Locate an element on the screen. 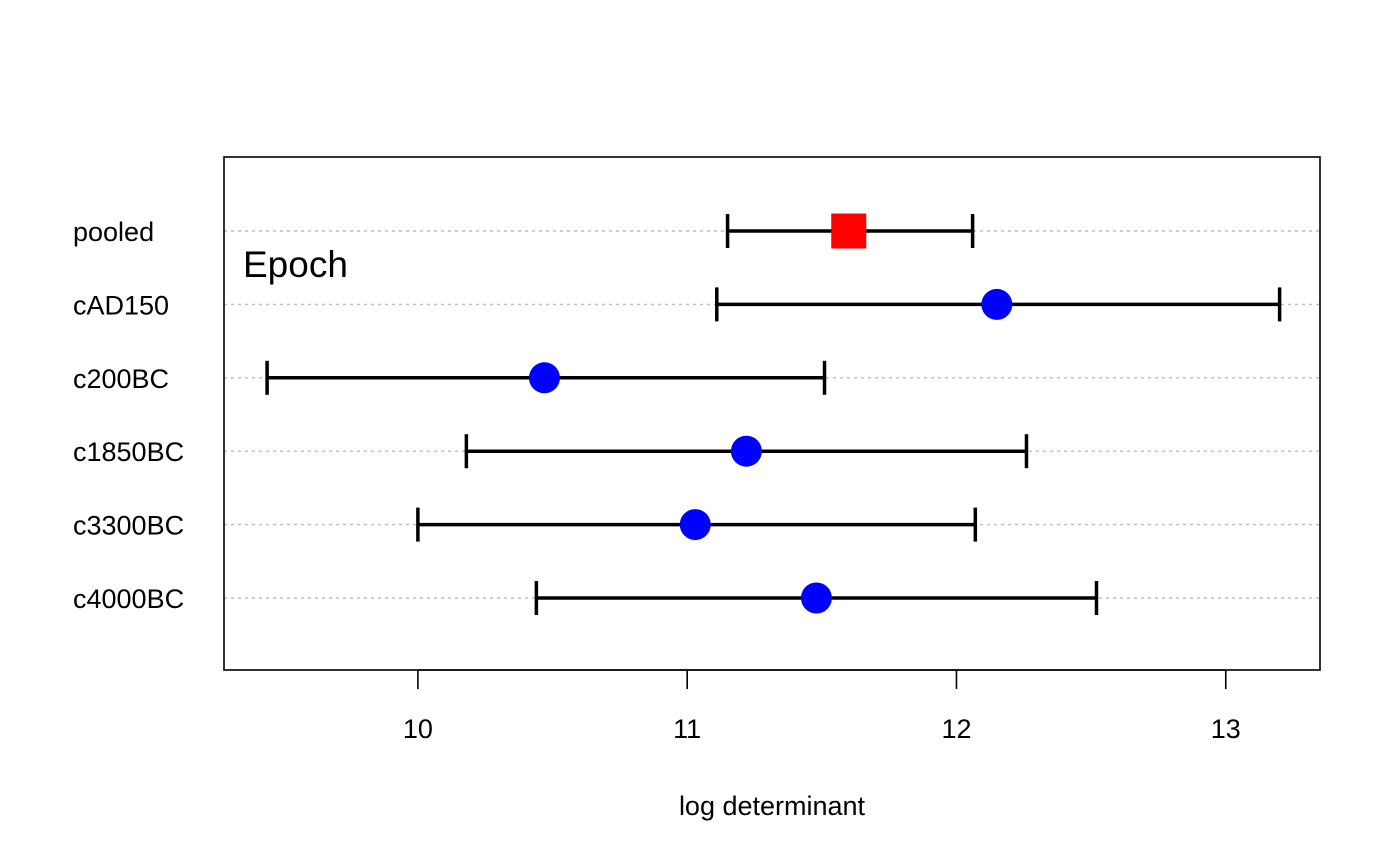 The image size is (1400, 866). x-tick-label-12: 12 is located at coordinates (956, 729).